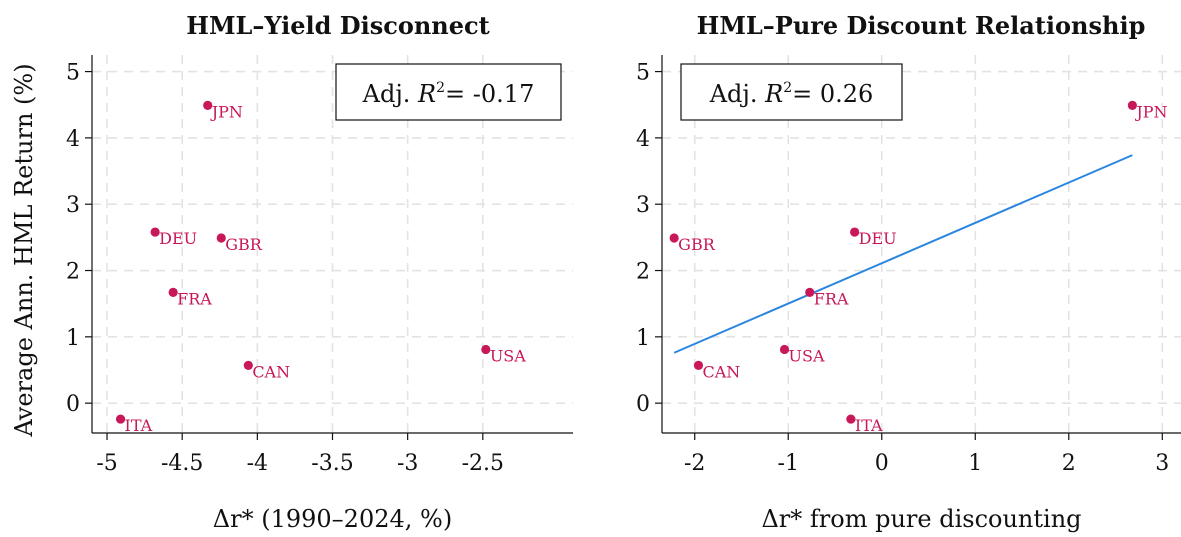  What do you see at coordinates (921, 25) in the screenshot?
I see `chart-title: HML–Pure Discount Relationship` at bounding box center [921, 25].